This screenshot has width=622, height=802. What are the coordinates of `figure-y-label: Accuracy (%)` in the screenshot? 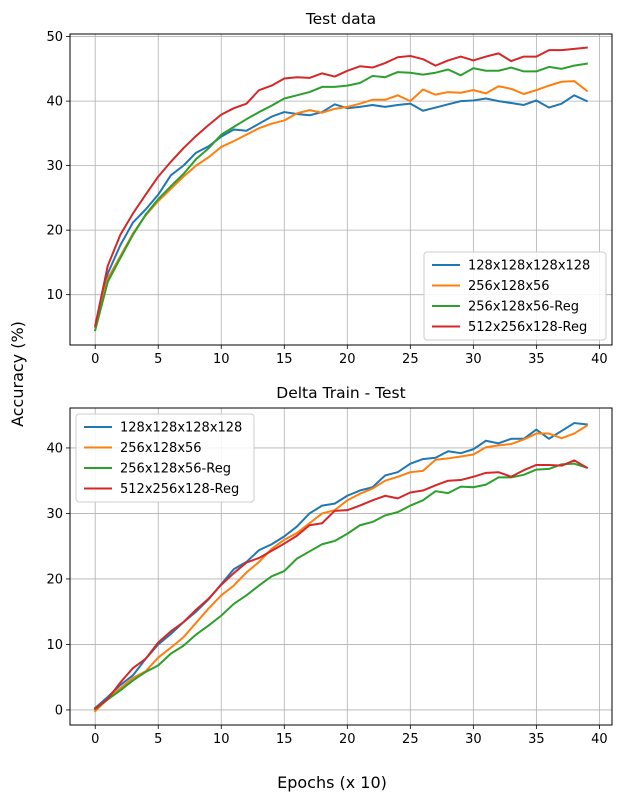 It's located at (17, 374).